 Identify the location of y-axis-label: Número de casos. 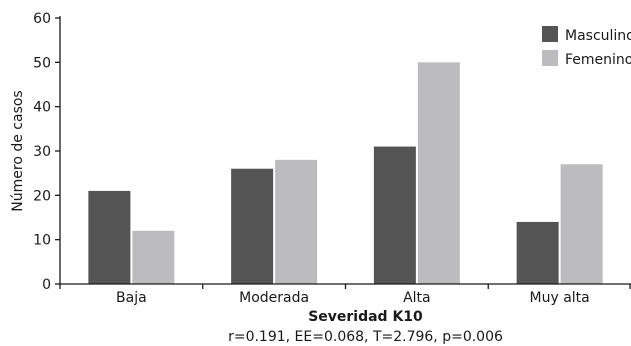
(18, 150).